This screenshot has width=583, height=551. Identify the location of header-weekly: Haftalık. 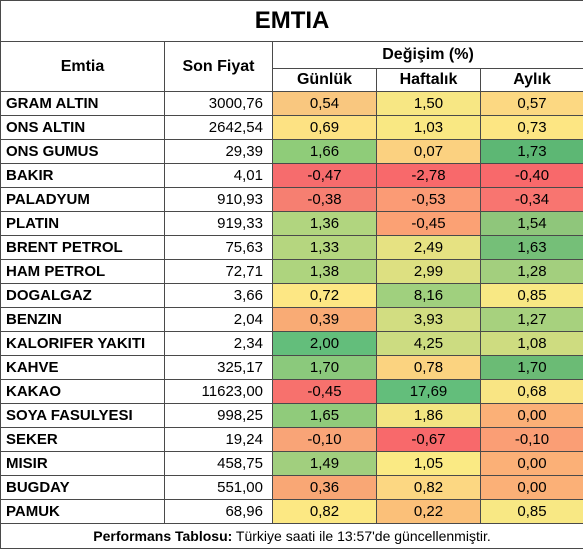
(428, 80).